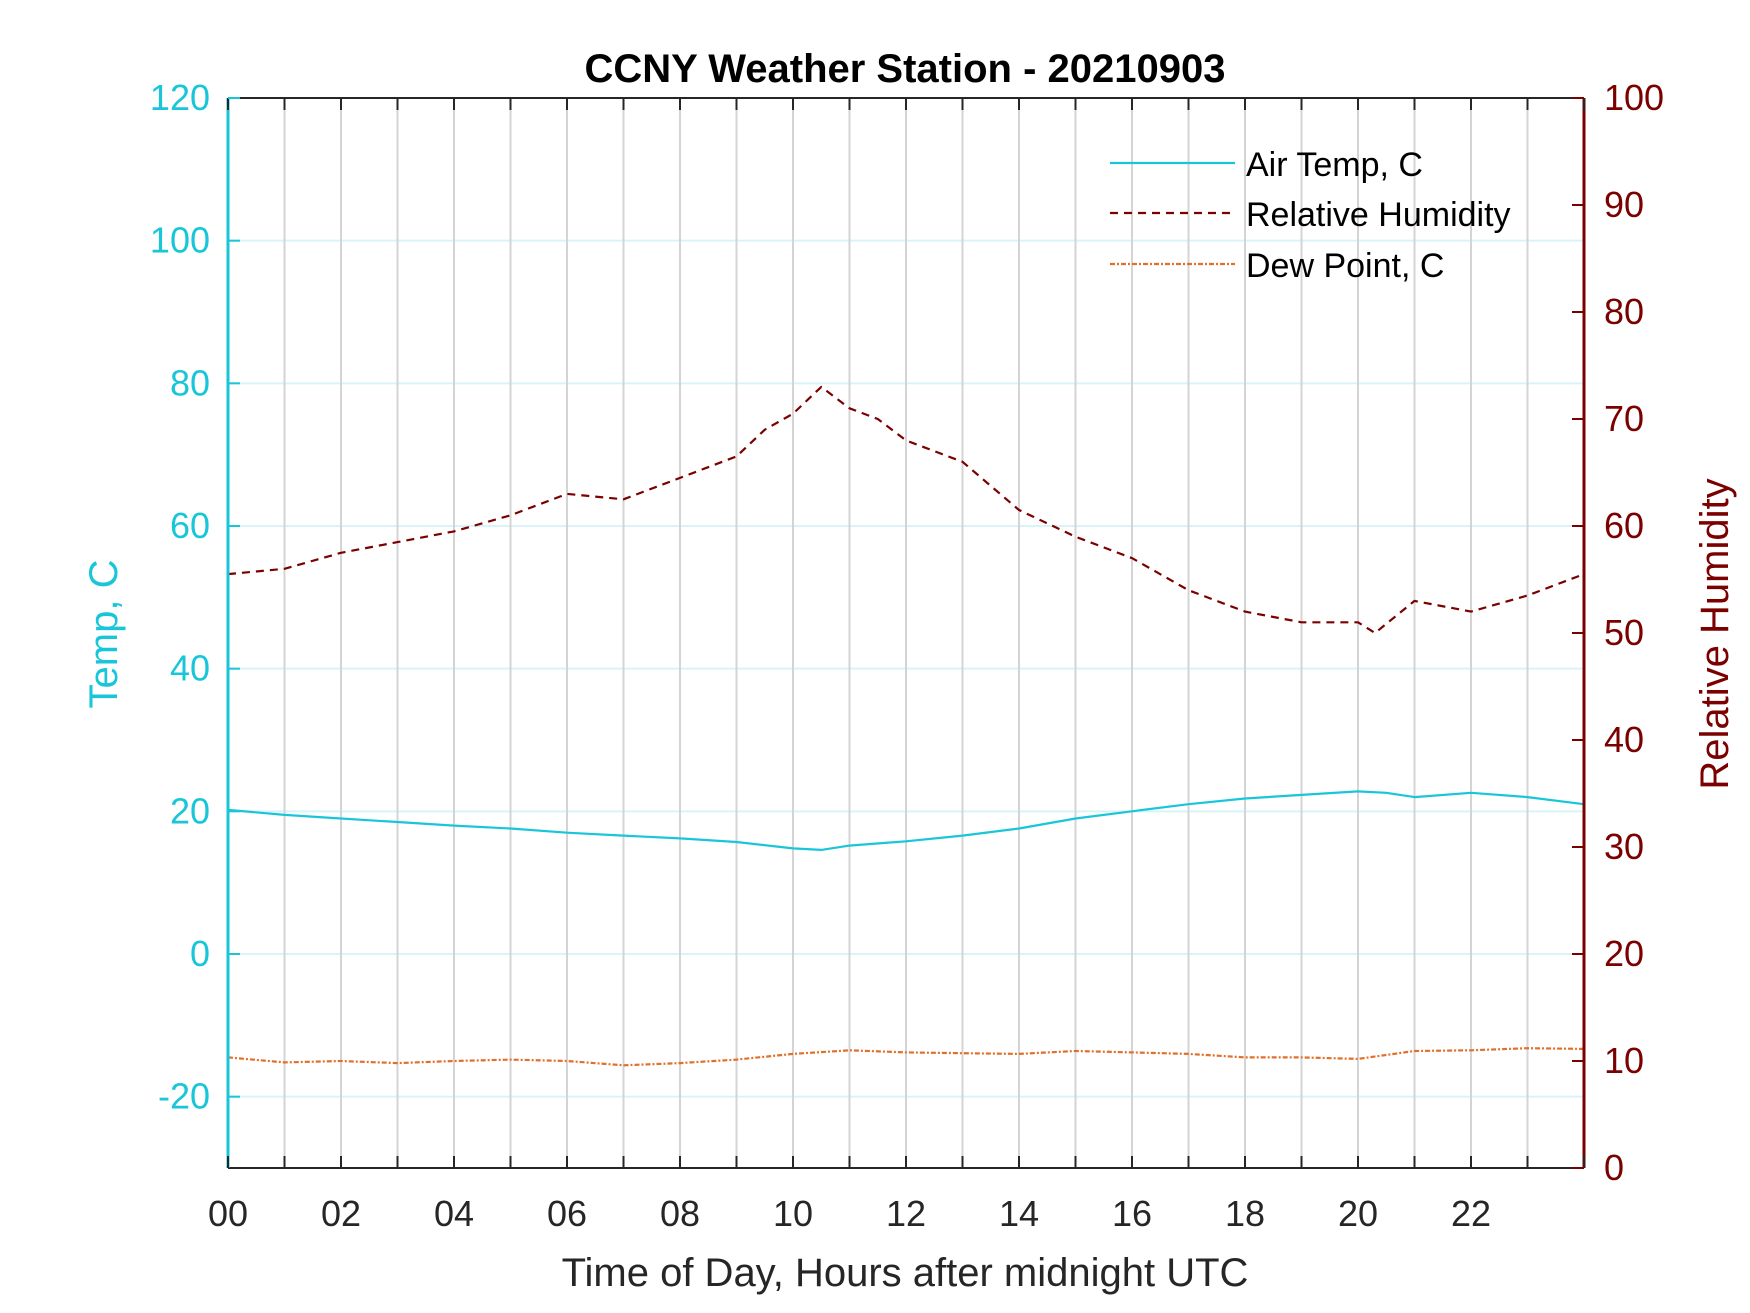  Describe the element at coordinates (1624, 525) in the screenshot. I see `right-tick-label: 60` at that location.